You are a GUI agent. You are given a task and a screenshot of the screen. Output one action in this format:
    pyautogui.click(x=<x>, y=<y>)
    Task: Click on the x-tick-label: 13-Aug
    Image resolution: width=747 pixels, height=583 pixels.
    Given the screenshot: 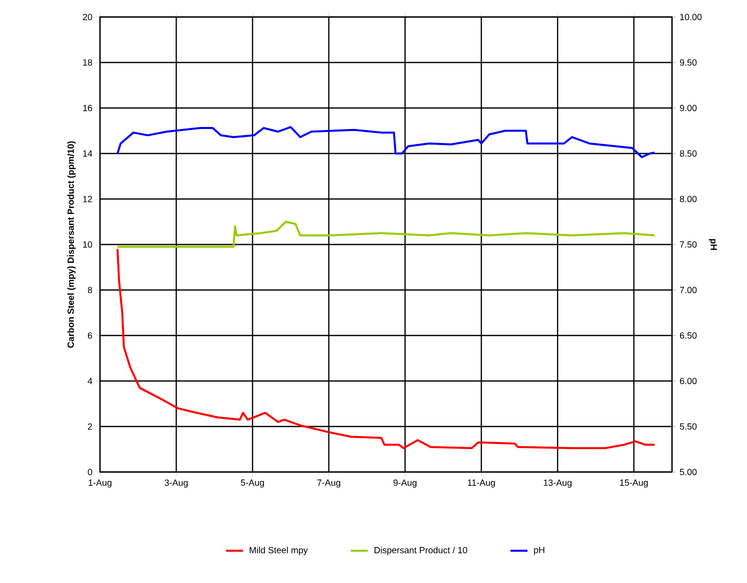 What is the action you would take?
    pyautogui.click(x=558, y=484)
    